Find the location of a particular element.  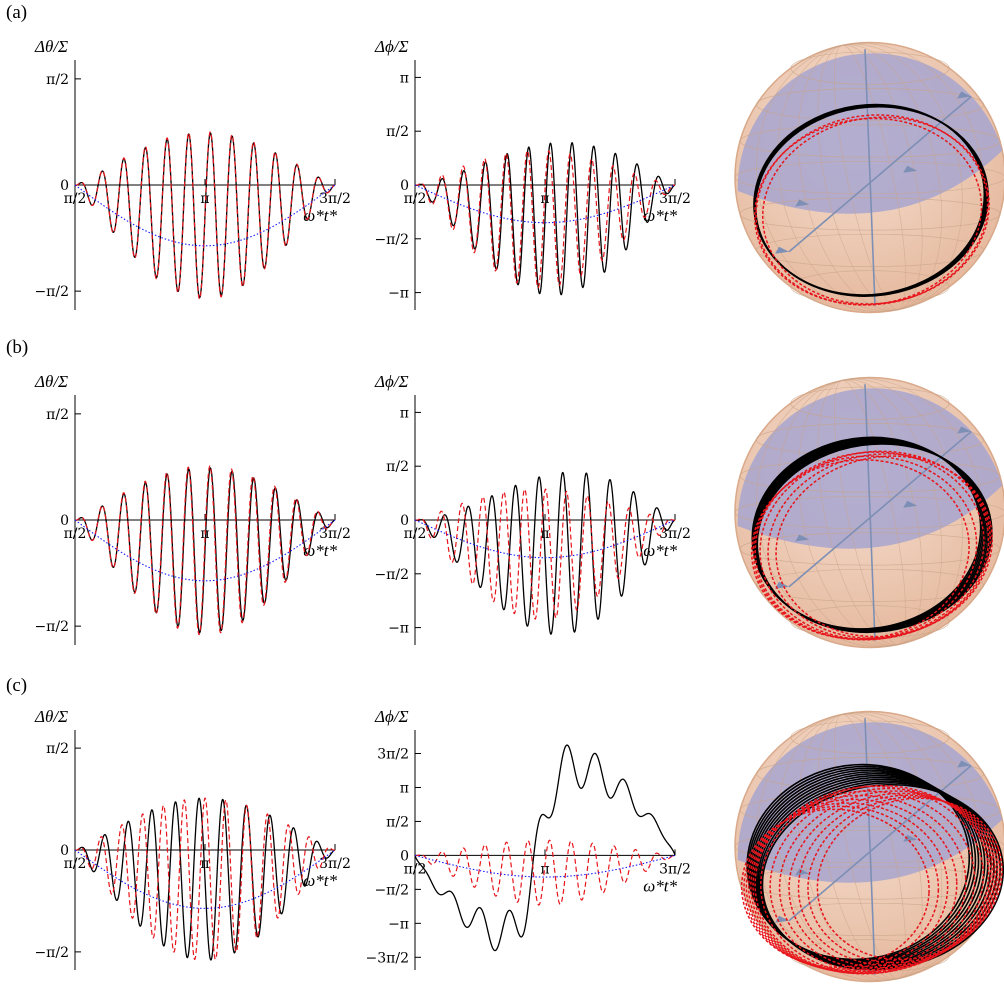

row-label-b: (b) is located at coordinates (17, 347).